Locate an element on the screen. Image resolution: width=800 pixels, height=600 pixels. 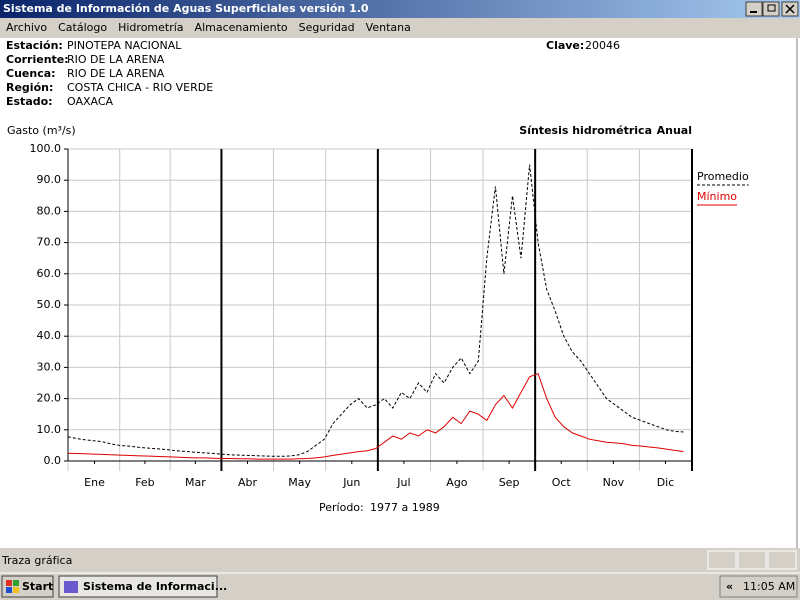
start-button: Start is located at coordinates (27, 586).